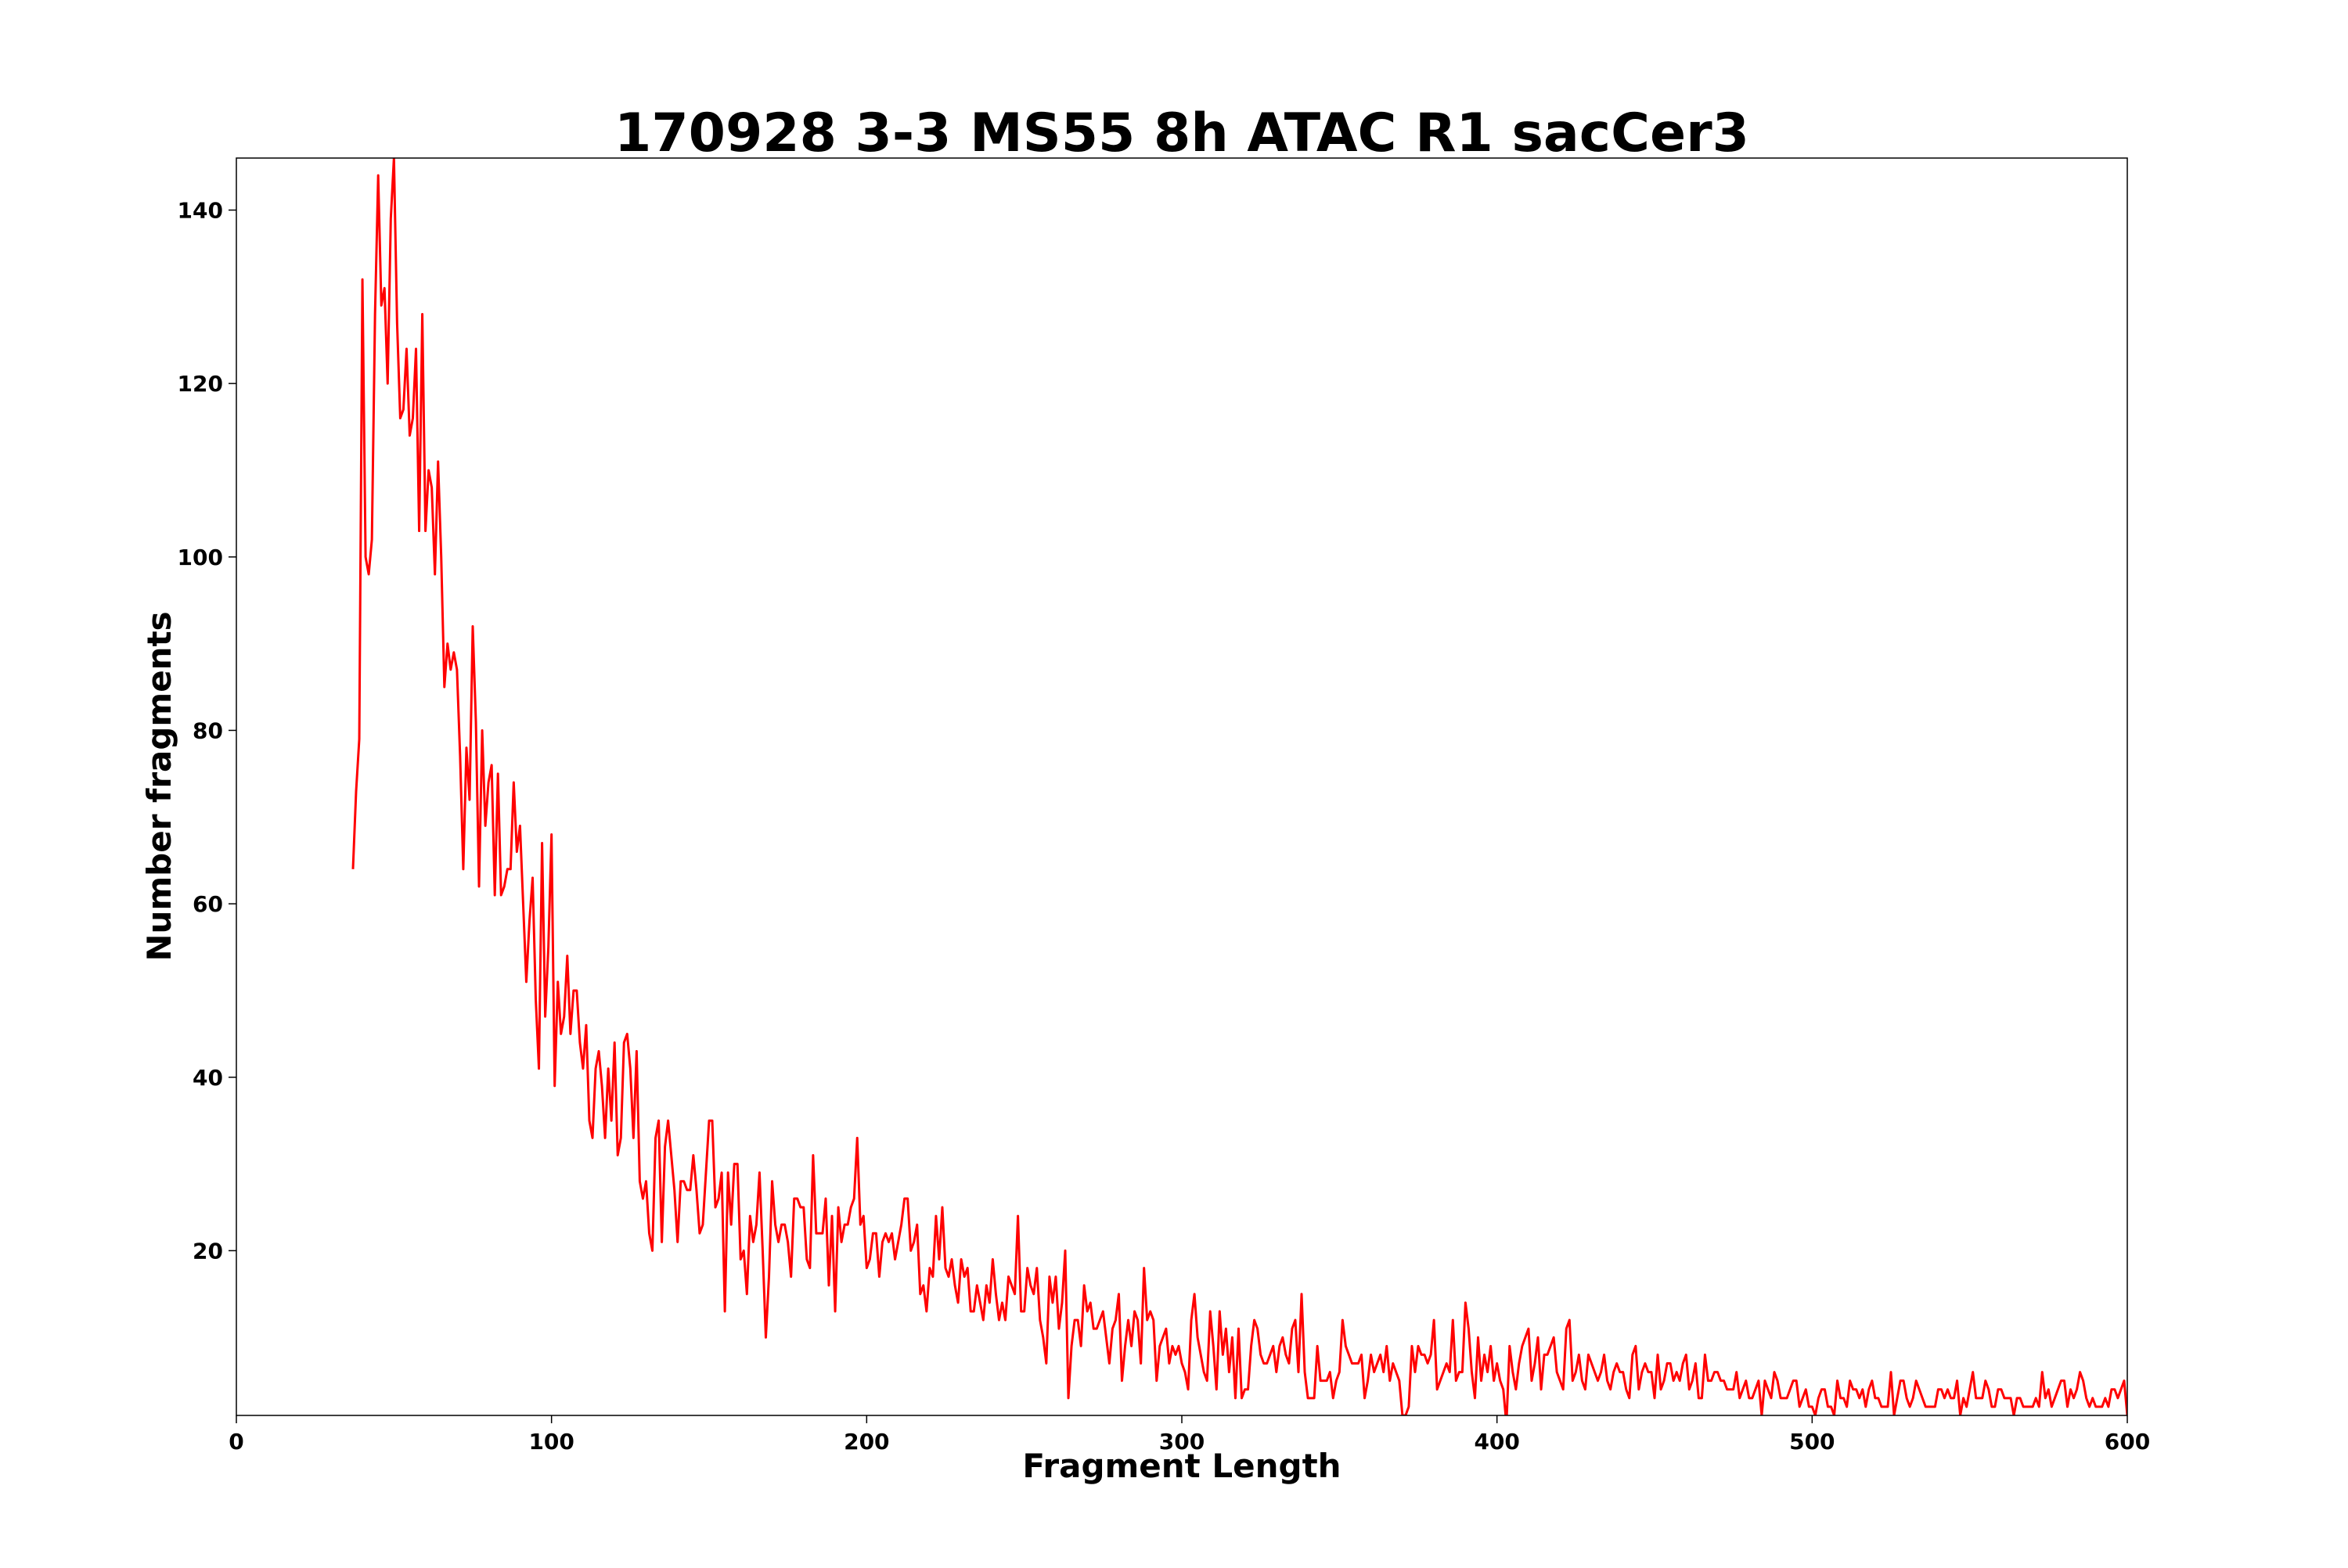 The height and width of the screenshot is (1568, 2348). Describe the element at coordinates (866, 1442) in the screenshot. I see `x-tick-label: 200` at that location.